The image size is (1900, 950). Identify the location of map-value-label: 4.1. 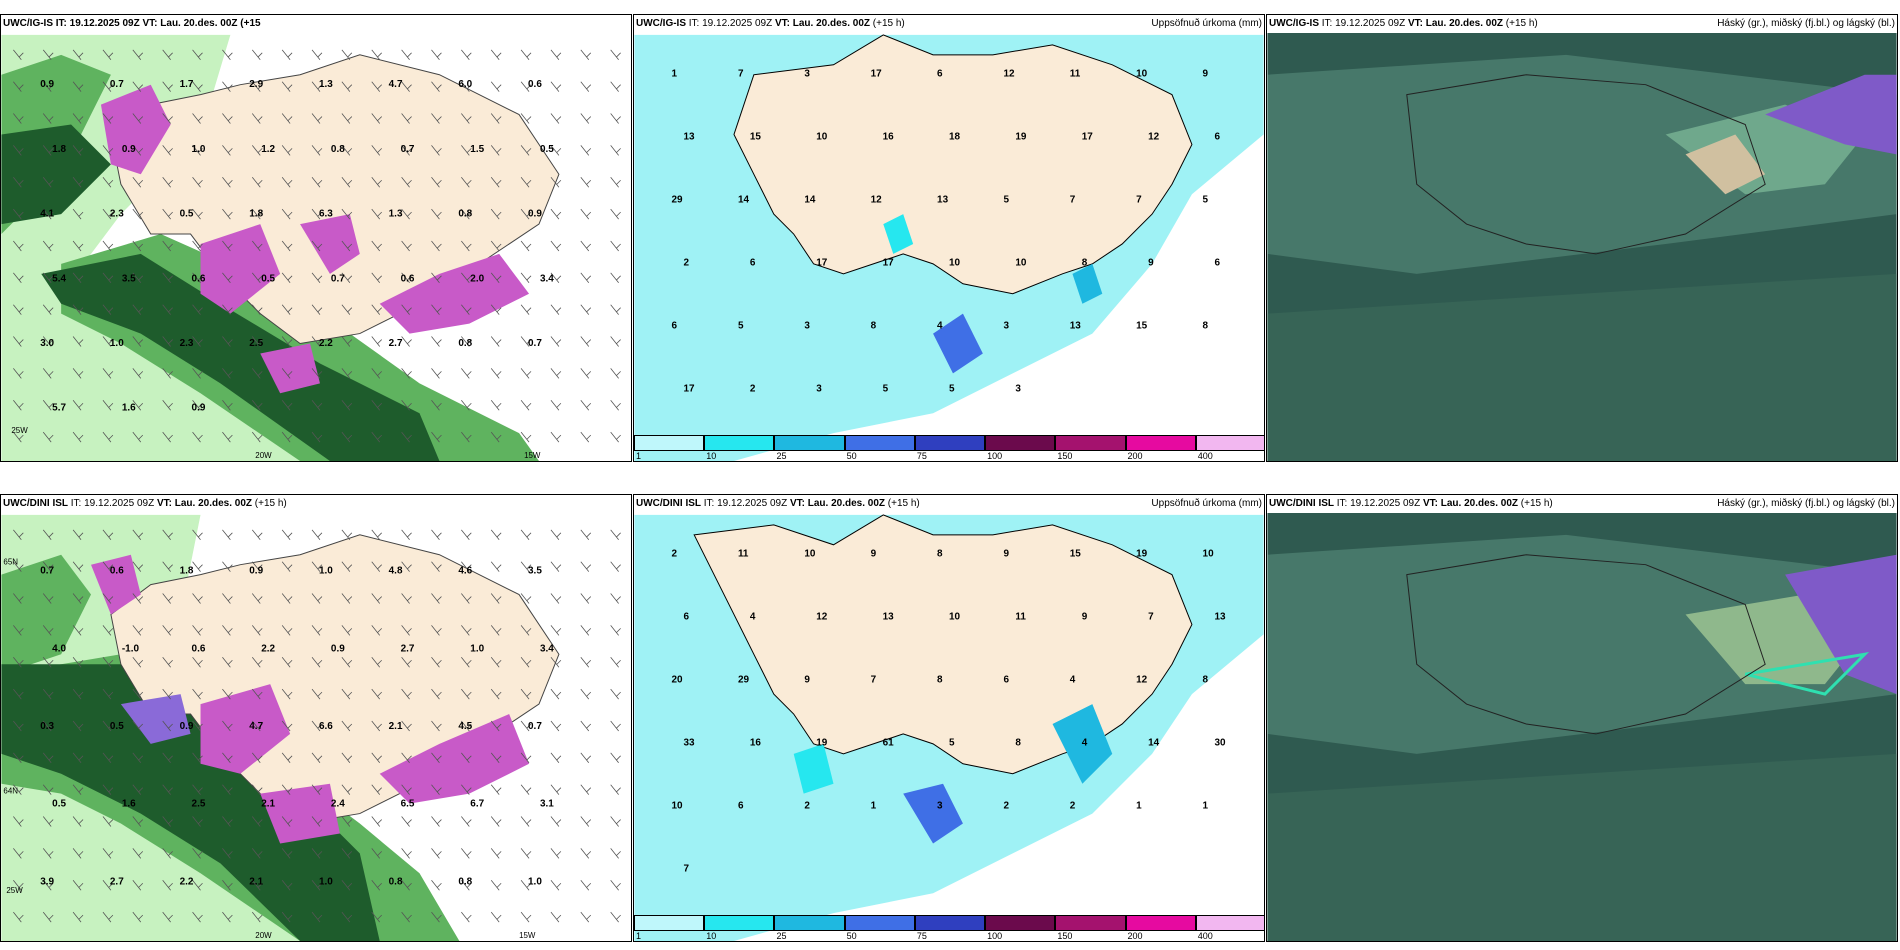
(47, 214).